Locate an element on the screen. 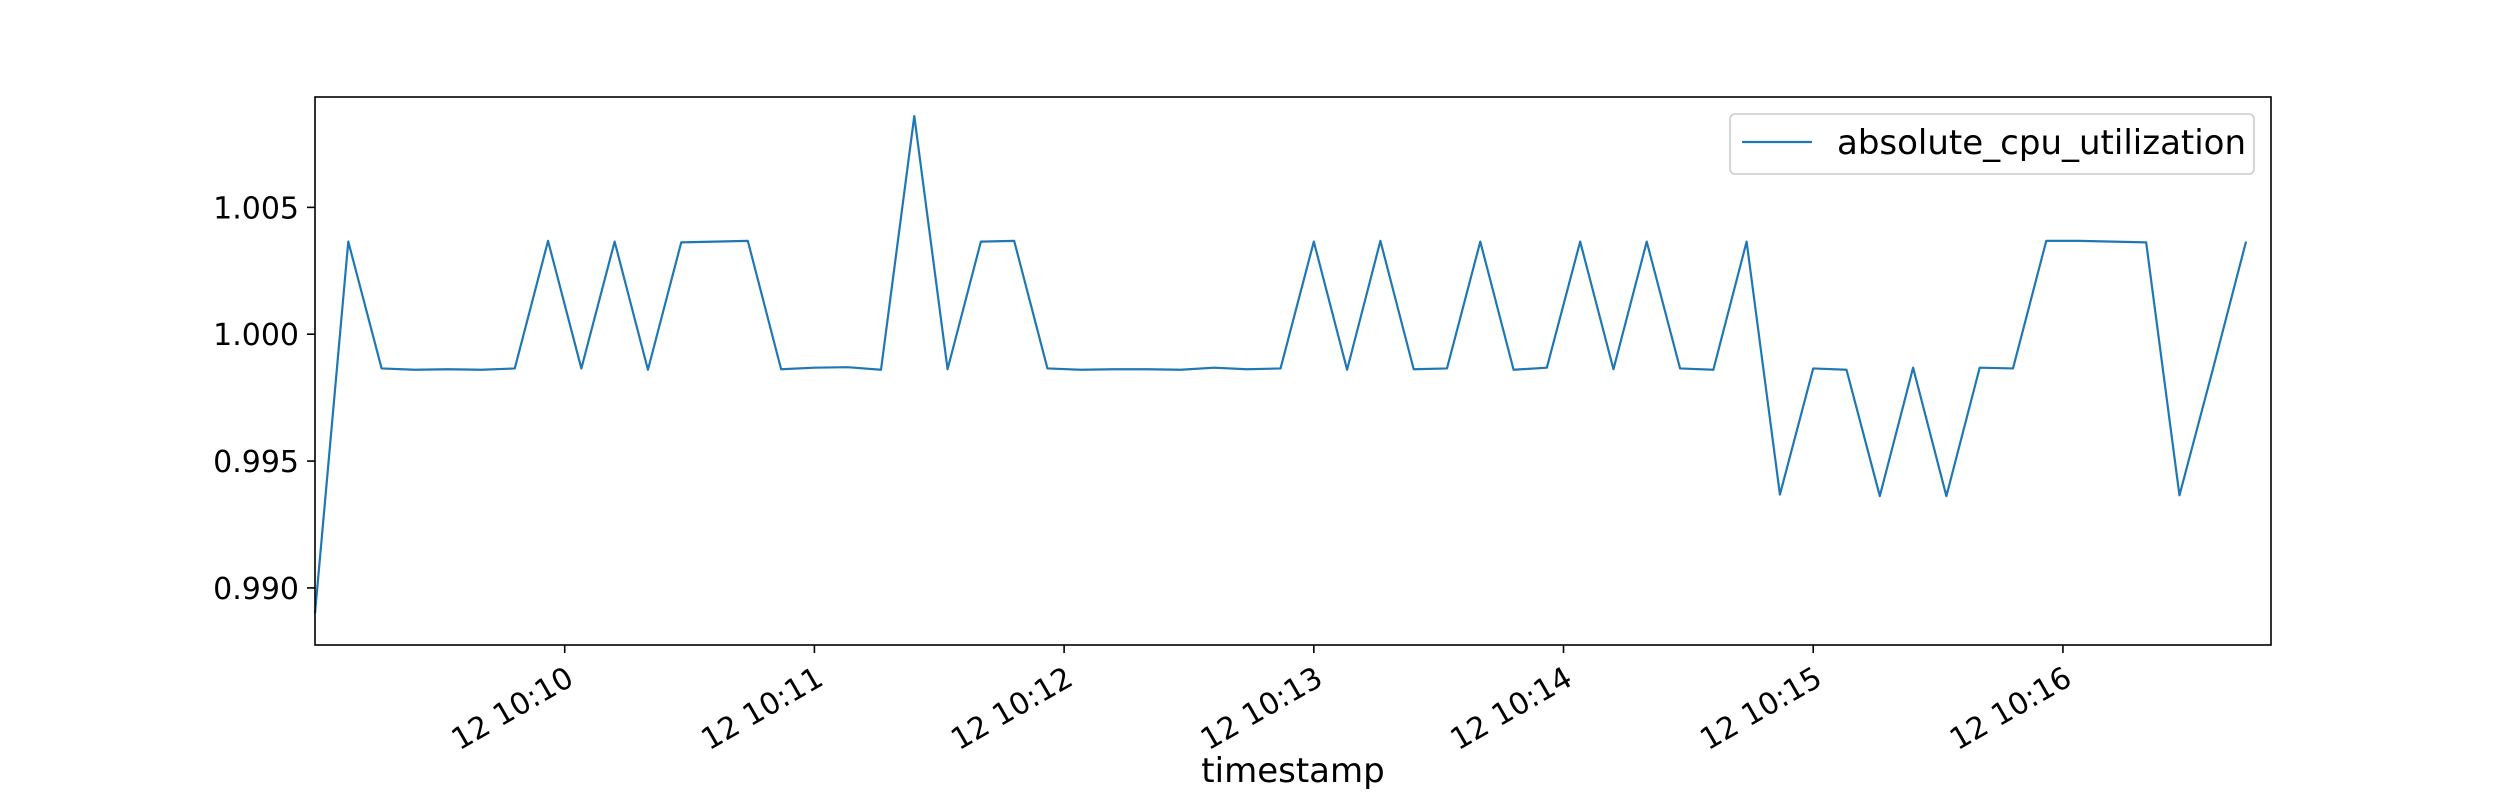 This screenshot has height=804, width=2500. x-tick-label: 12 10:13 is located at coordinates (1262, 708).